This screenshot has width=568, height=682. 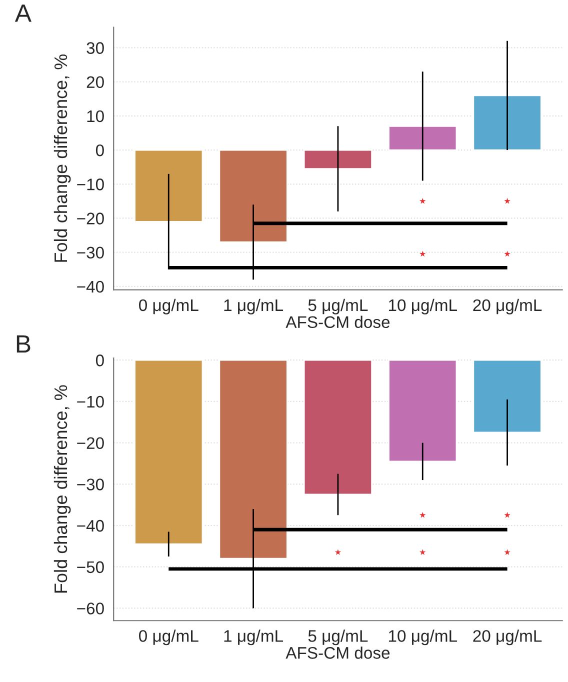 I want to click on chart-title: A, so click(x=23, y=13).